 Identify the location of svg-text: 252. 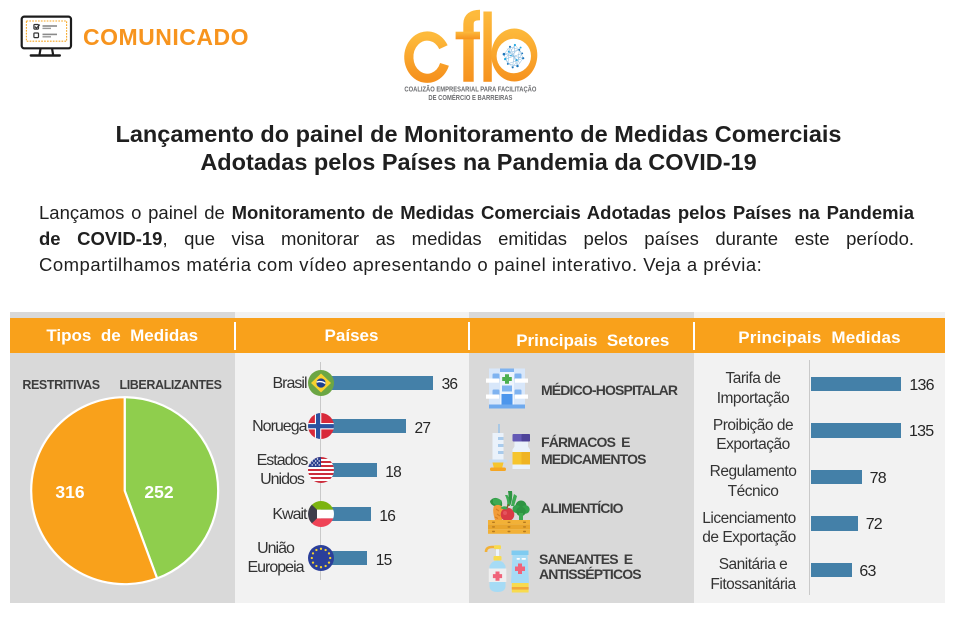
(158, 492).